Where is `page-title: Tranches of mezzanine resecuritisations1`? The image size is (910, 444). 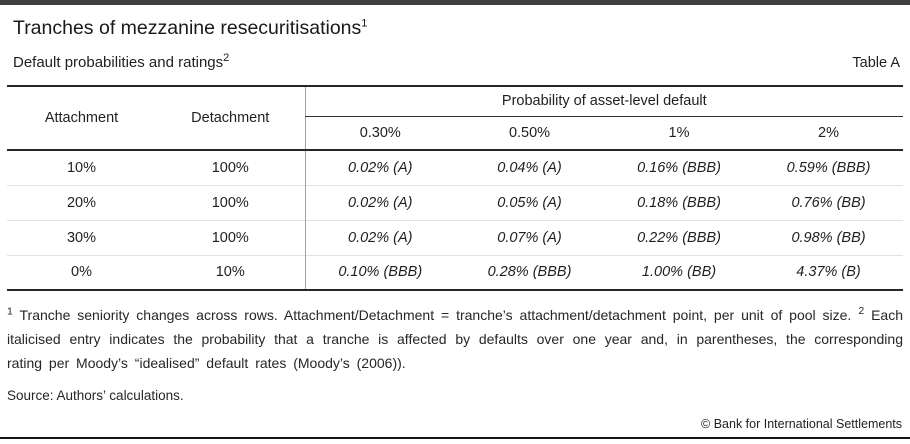 page-title: Tranches of mezzanine resecuritisations1 is located at coordinates (458, 28).